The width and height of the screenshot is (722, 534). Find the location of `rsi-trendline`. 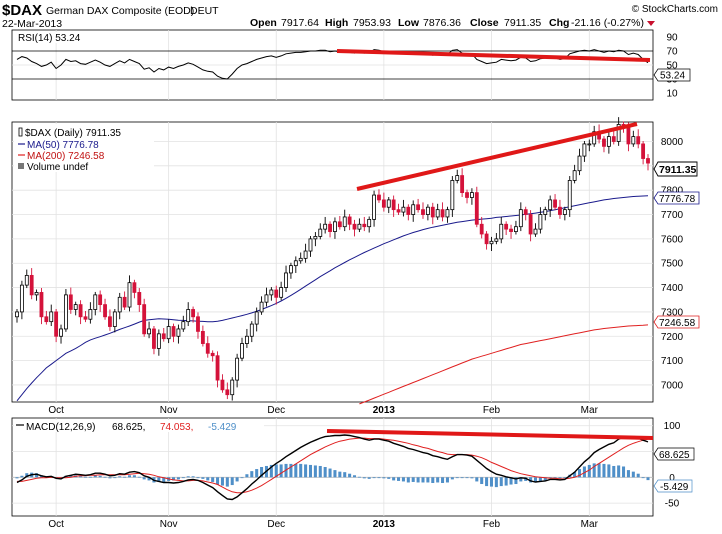

rsi-trendline is located at coordinates (493, 55).